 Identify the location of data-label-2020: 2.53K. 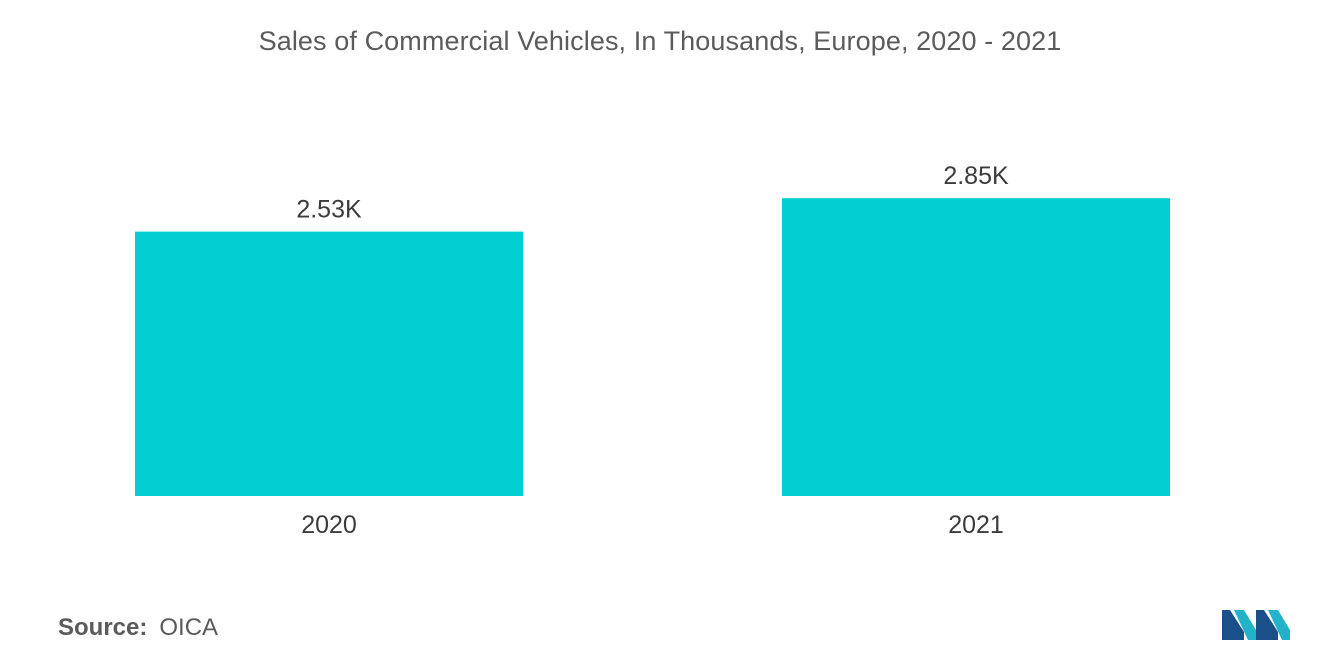
(329, 210).